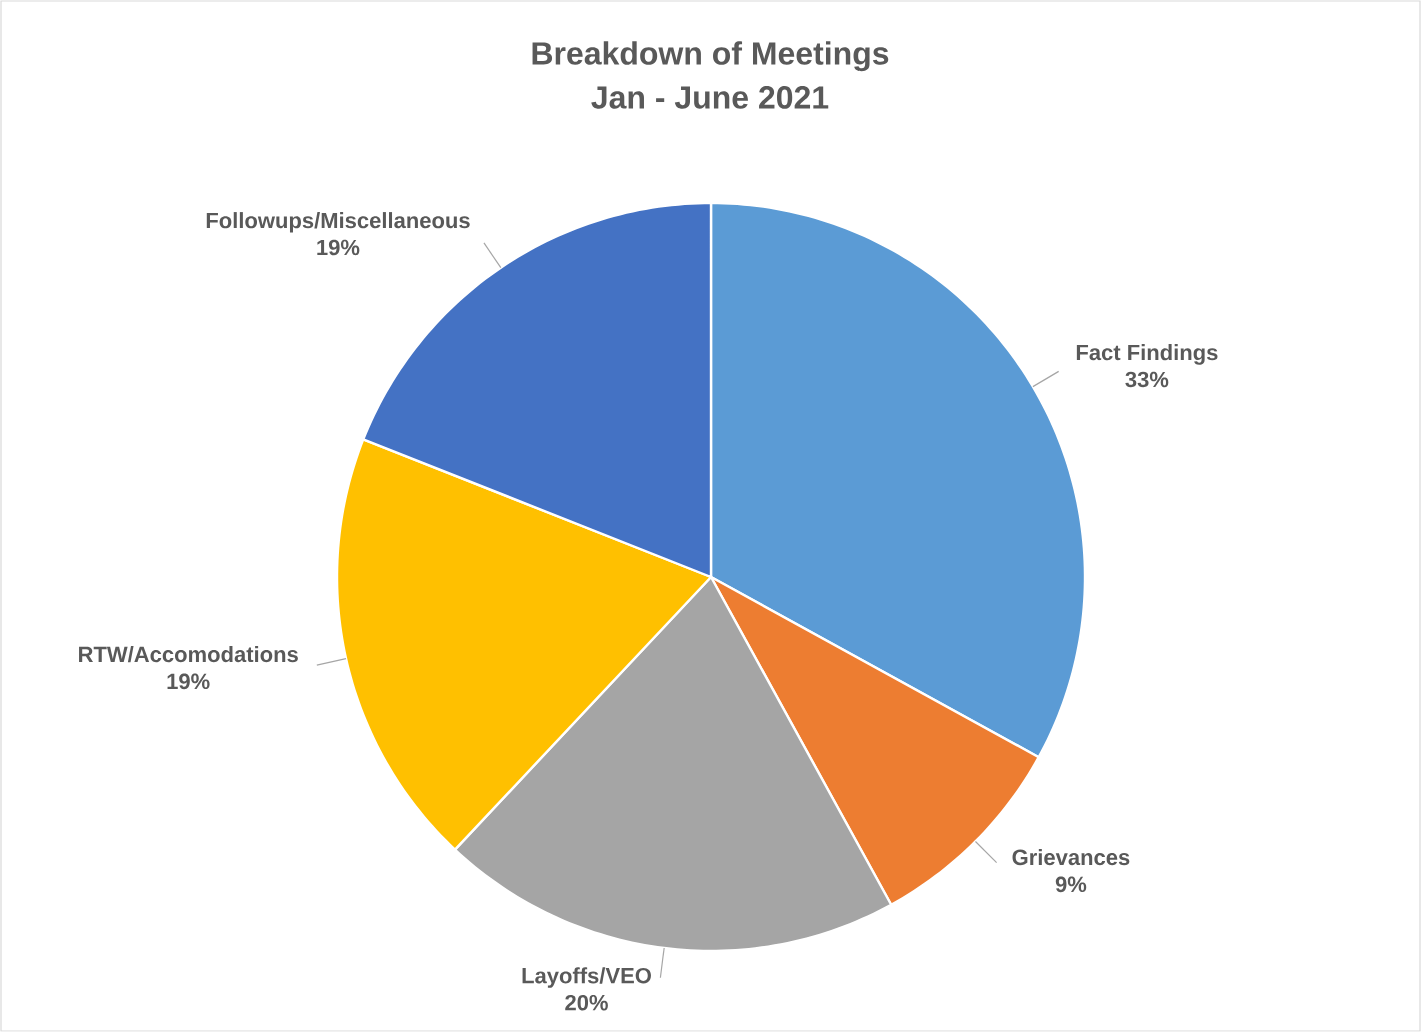 The height and width of the screenshot is (1032, 1421). Describe the element at coordinates (1071, 857) in the screenshot. I see `slice-label: Grievances` at that location.